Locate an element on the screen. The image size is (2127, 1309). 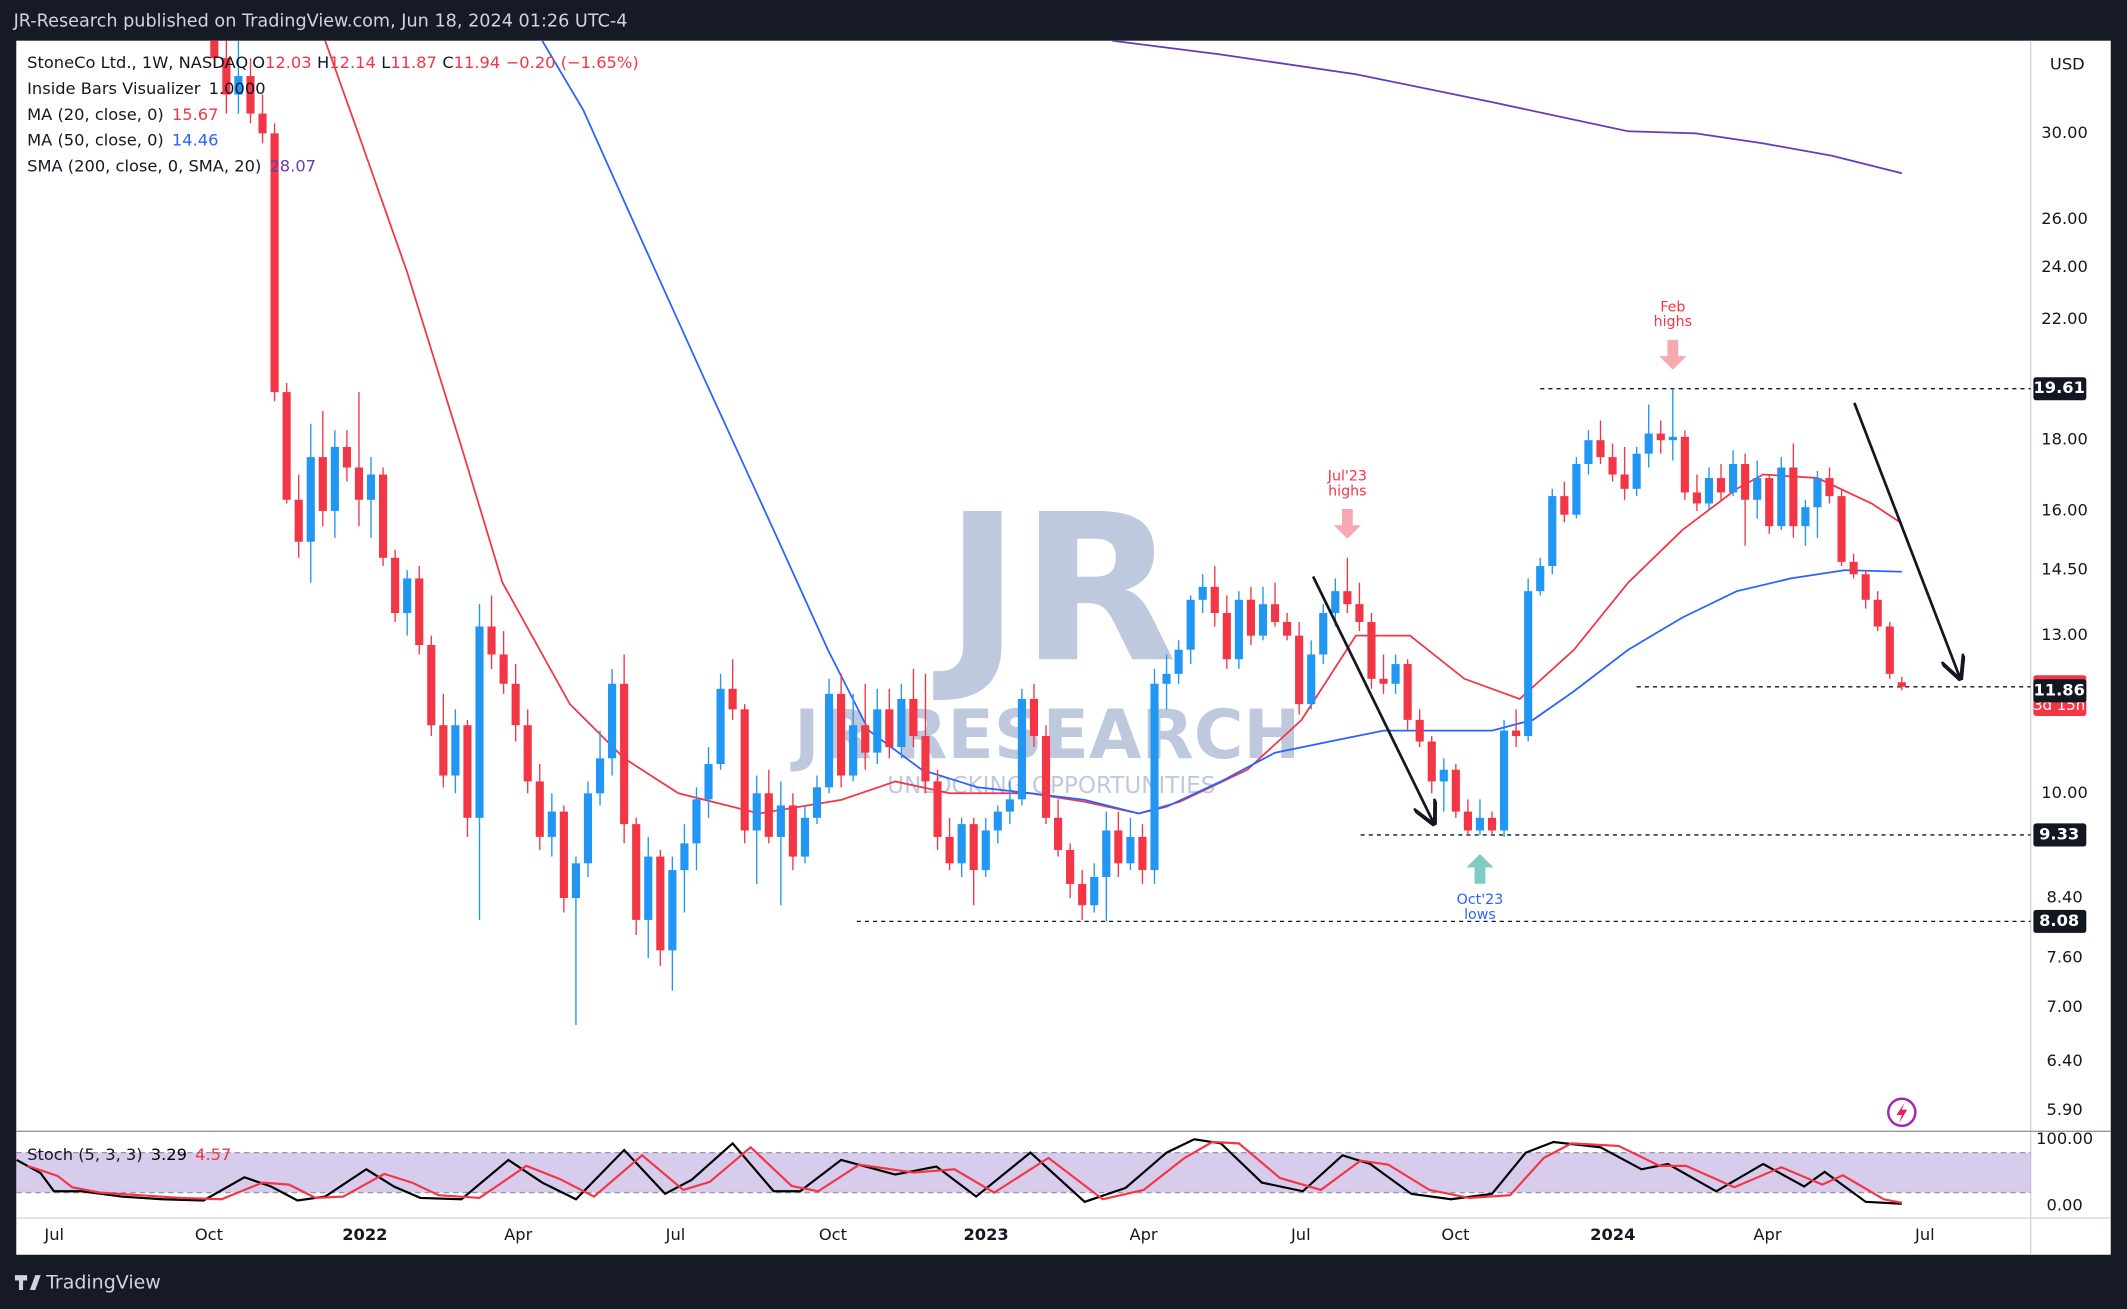
legend-text: −0.20 (−1.65%) is located at coordinates (572, 62).